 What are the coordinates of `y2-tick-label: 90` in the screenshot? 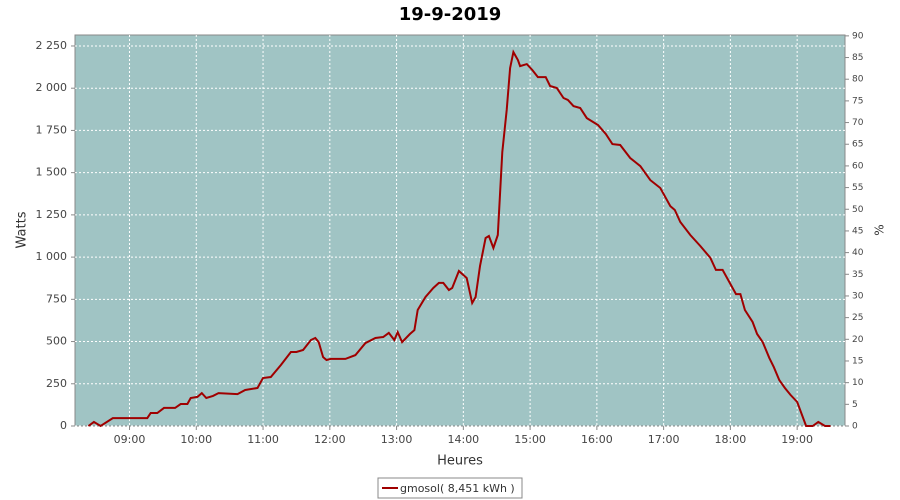 It's located at (858, 36).